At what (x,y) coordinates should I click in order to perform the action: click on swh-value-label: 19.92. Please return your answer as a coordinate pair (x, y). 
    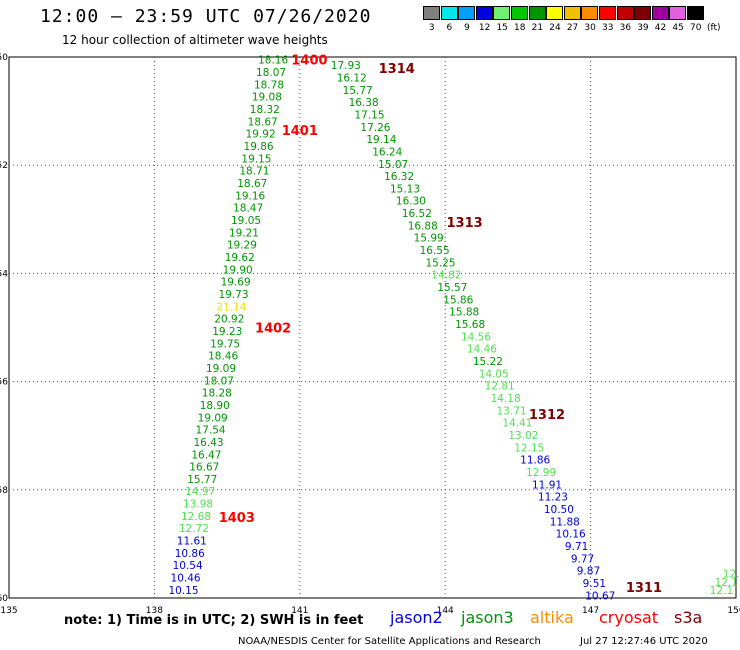
    Looking at the image, I should click on (261, 135).